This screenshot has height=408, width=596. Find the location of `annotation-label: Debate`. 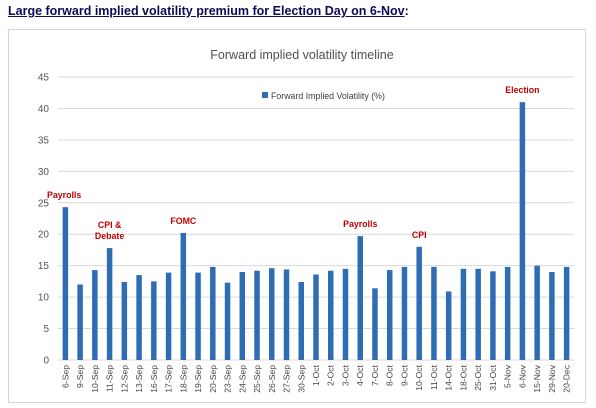

annotation-label: Debate is located at coordinates (109, 236).